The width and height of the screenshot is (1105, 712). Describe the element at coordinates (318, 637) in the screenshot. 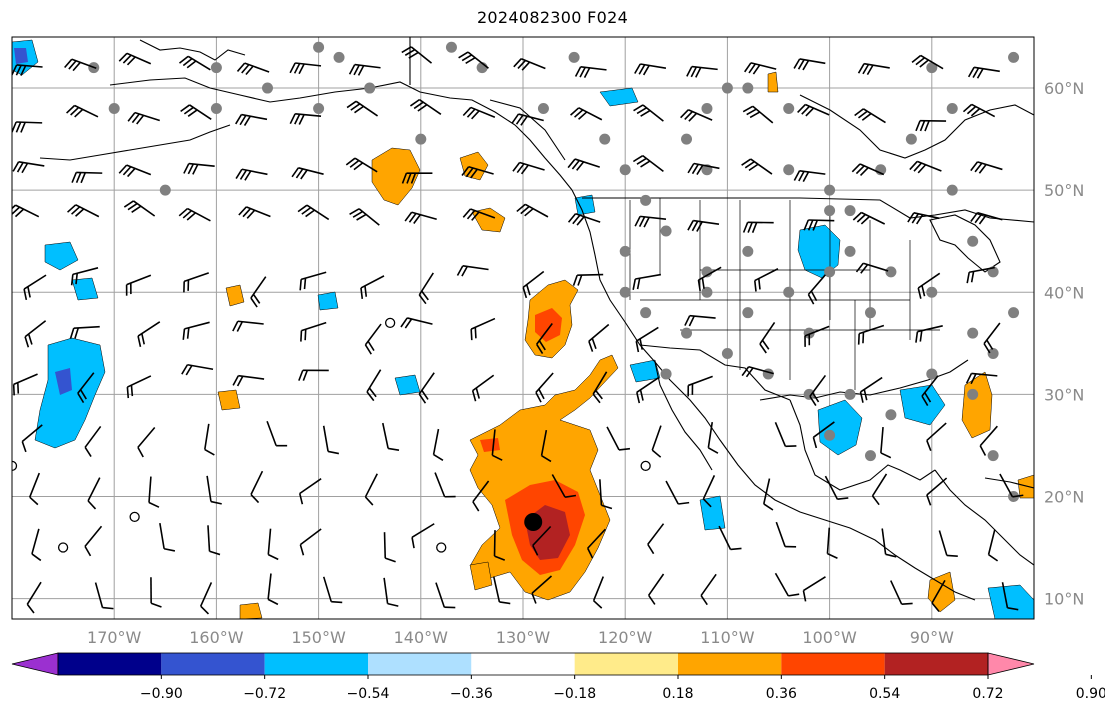

I see `longitude-label: 150°W` at that location.